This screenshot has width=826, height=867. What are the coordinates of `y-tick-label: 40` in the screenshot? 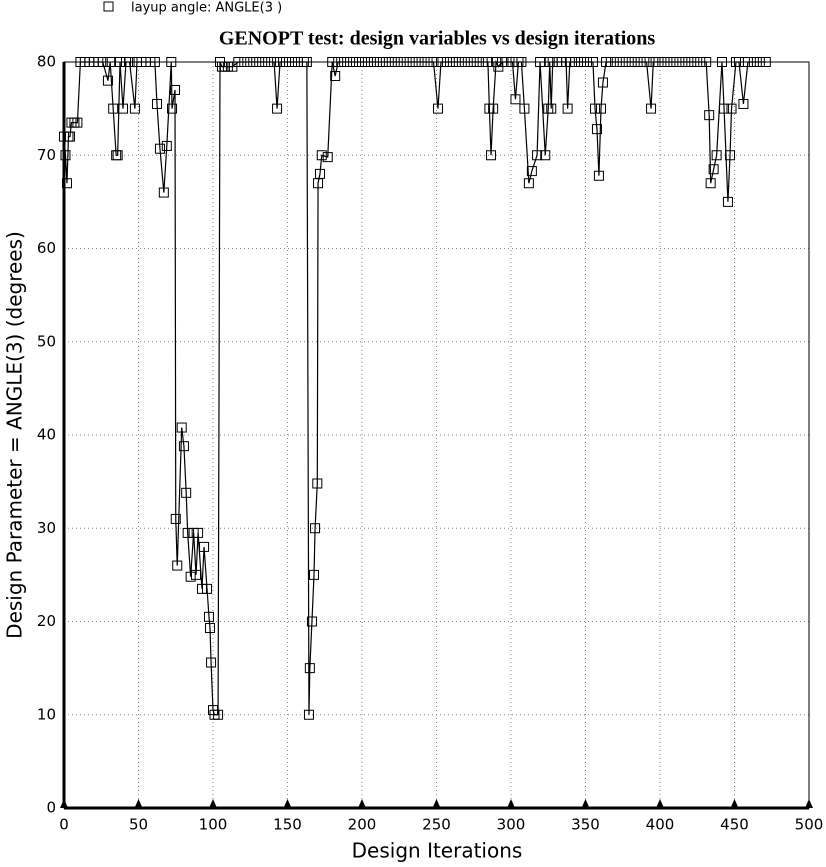 It's located at (46, 435).